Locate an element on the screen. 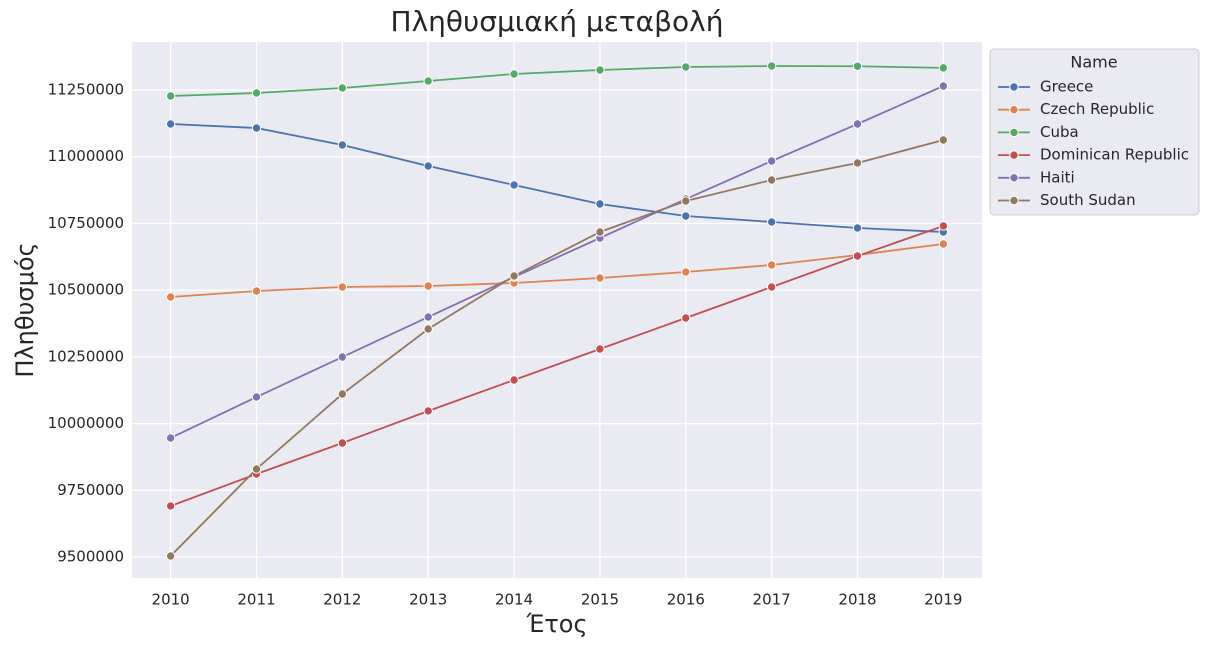 The height and width of the screenshot is (649, 1208). y-tick-label: 10000000 is located at coordinates (86, 423).